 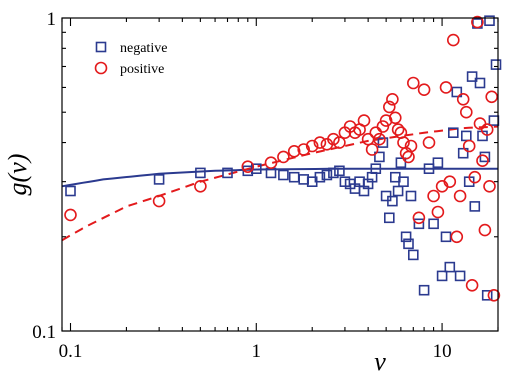 I want to click on x-tick-label: 10, so click(x=442, y=351).